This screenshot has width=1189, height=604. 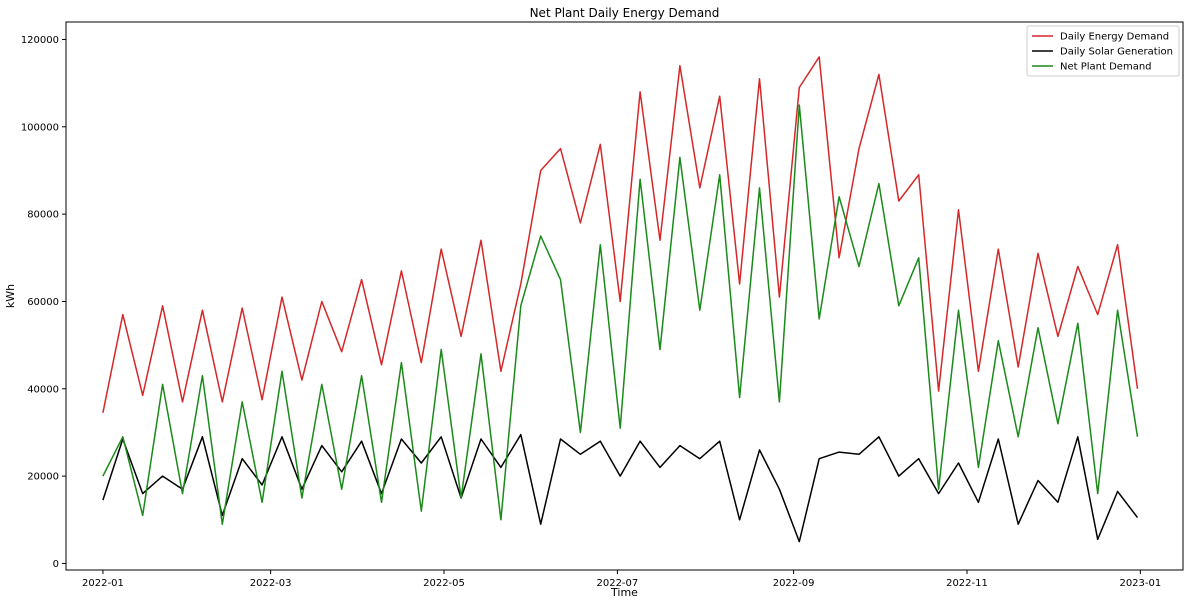 What do you see at coordinates (40, 127) in the screenshot?
I see `y-tick-label: 100000` at bounding box center [40, 127].